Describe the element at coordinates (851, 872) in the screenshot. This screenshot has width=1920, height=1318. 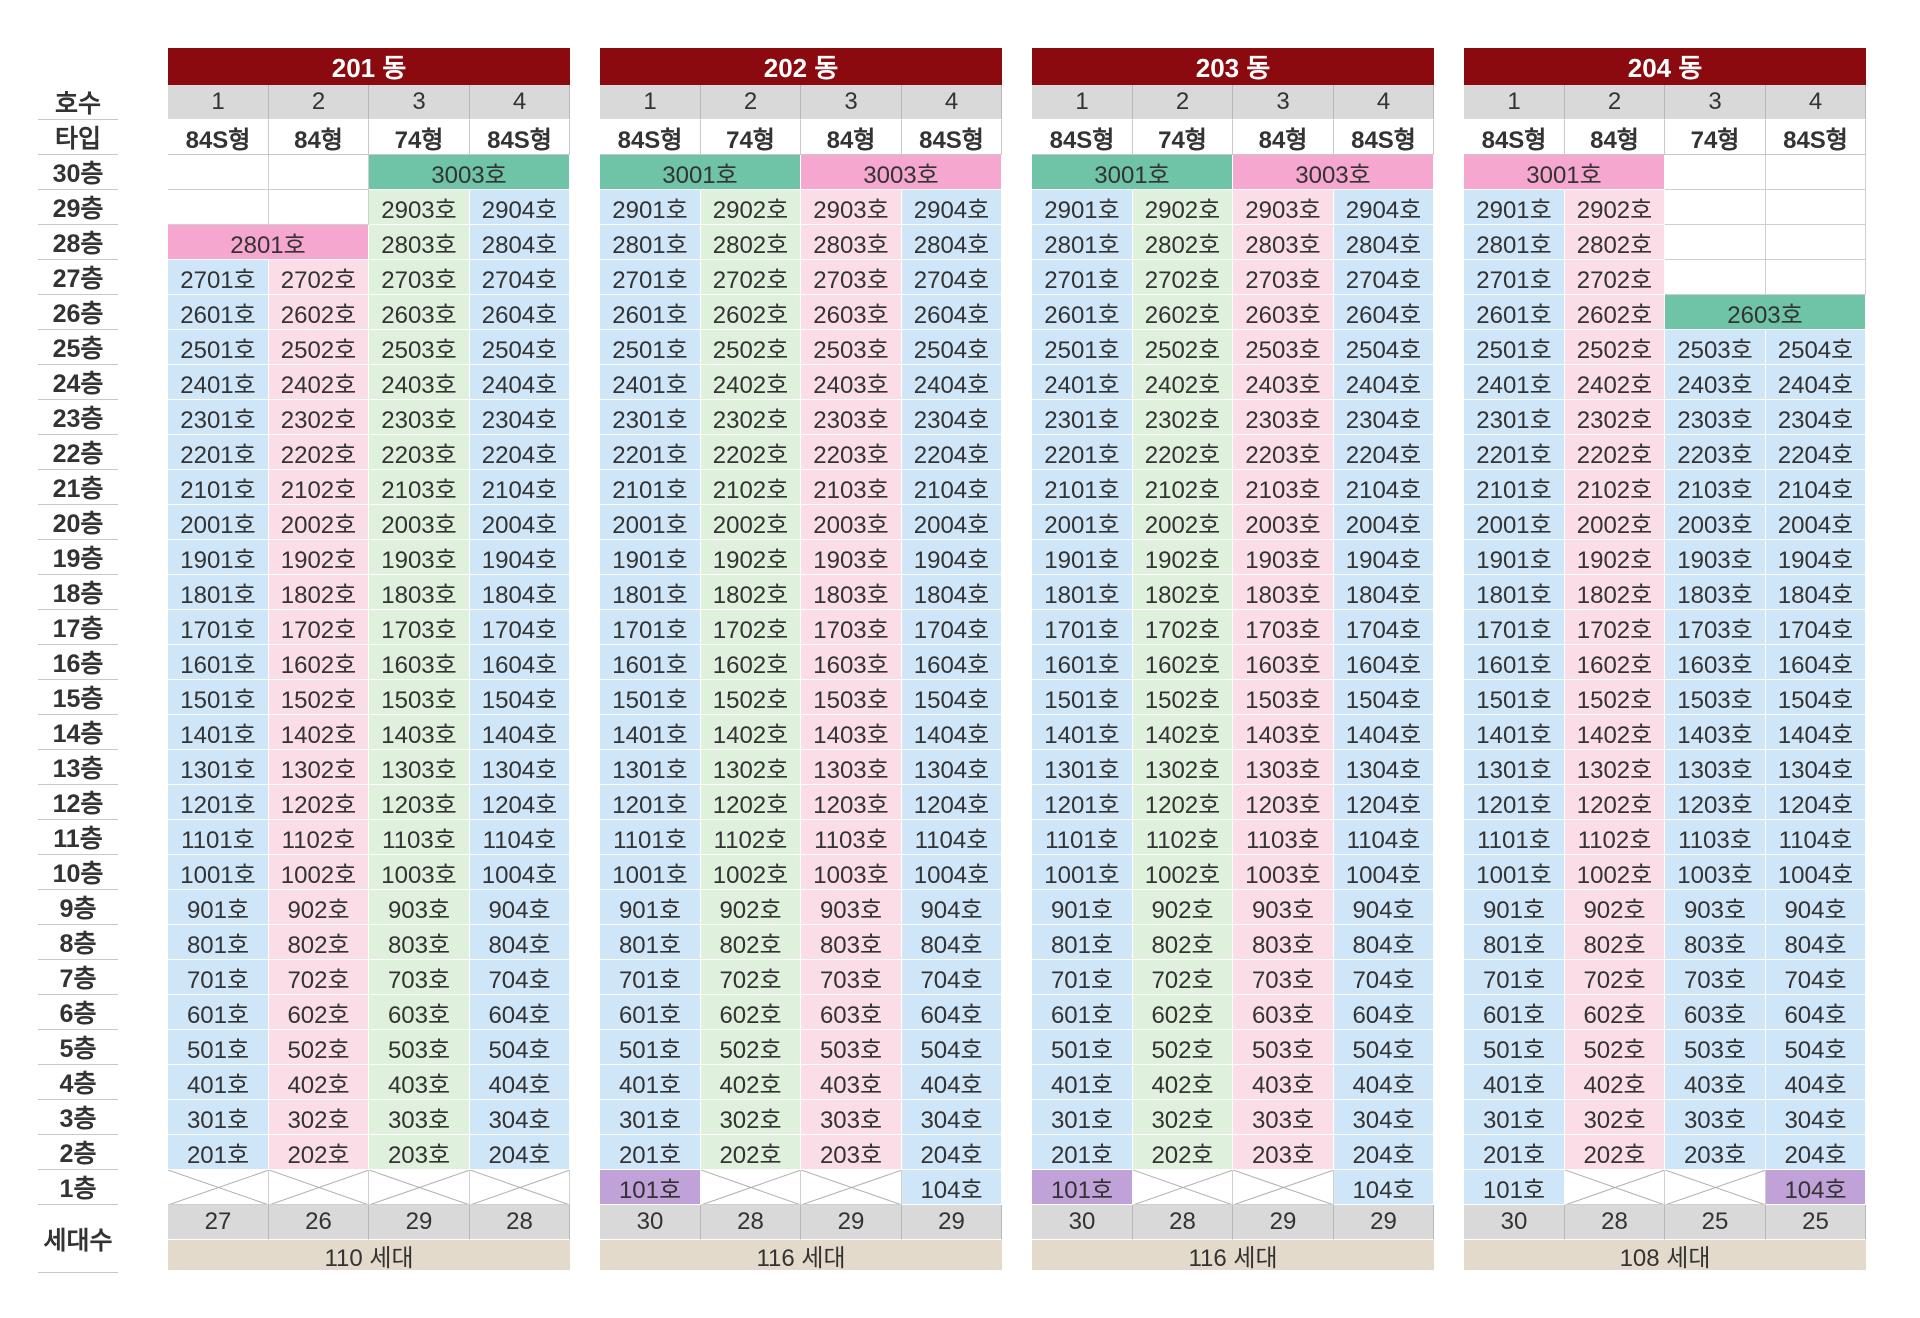
I see `unit-cell: 1003호` at that location.